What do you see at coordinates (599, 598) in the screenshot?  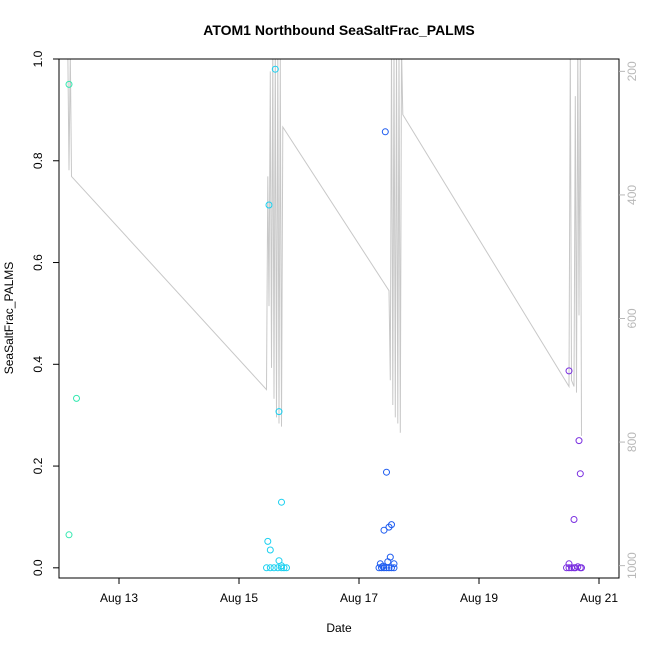 I see `x-tick-label: Aug 21` at bounding box center [599, 598].